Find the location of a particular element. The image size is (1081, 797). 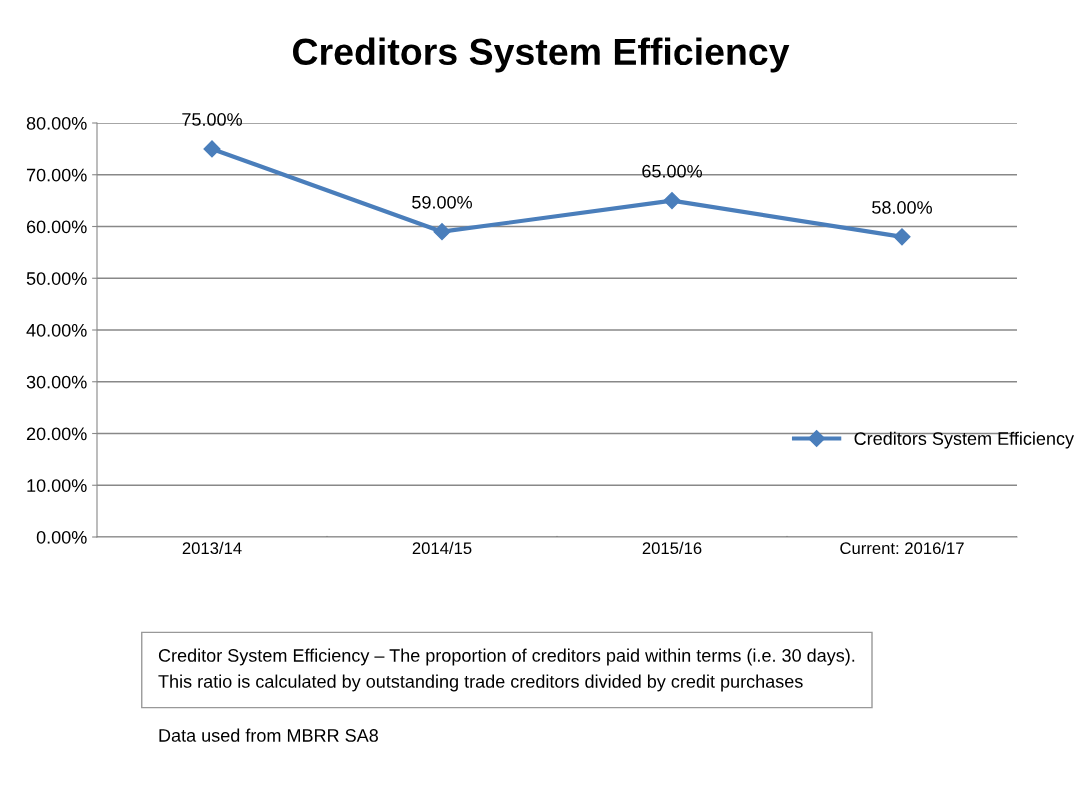

y-tick-label: 30.00% is located at coordinates (56, 382).